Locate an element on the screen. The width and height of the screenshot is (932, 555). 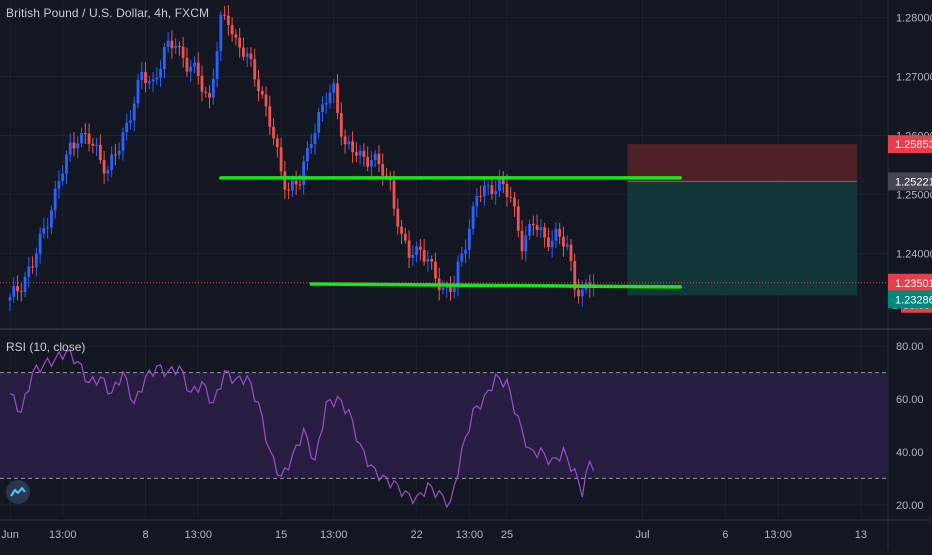
horizontal-trendline is located at coordinates (495, 285).